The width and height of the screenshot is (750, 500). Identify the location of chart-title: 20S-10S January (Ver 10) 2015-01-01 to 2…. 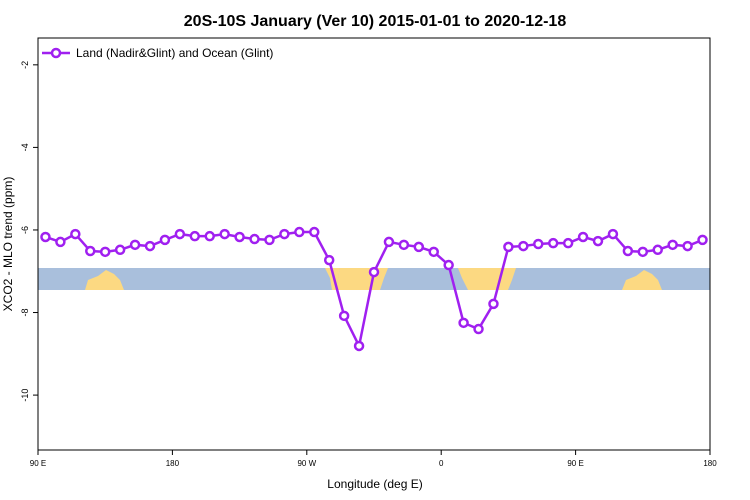
(375, 21).